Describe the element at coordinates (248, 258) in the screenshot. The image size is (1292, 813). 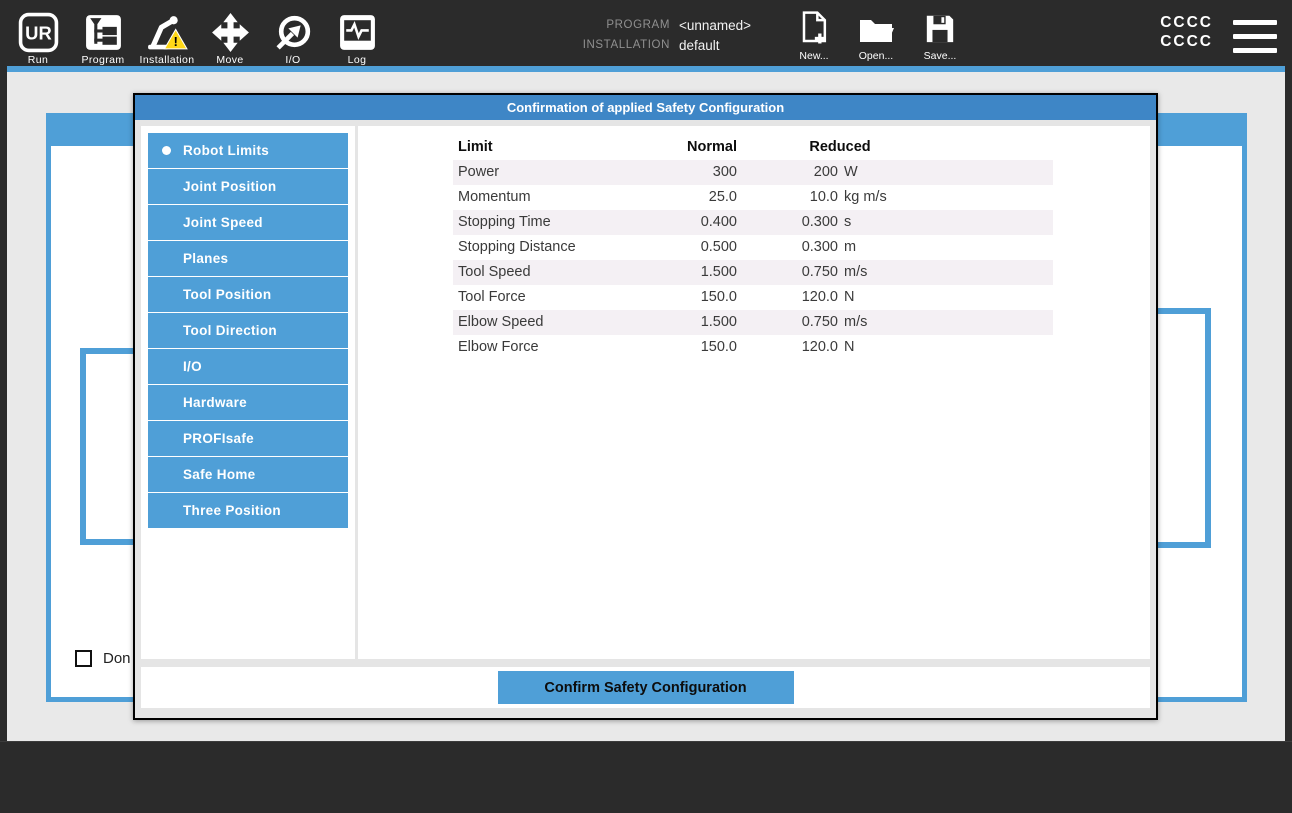
I see `menu-item-planes: Planes` at that location.